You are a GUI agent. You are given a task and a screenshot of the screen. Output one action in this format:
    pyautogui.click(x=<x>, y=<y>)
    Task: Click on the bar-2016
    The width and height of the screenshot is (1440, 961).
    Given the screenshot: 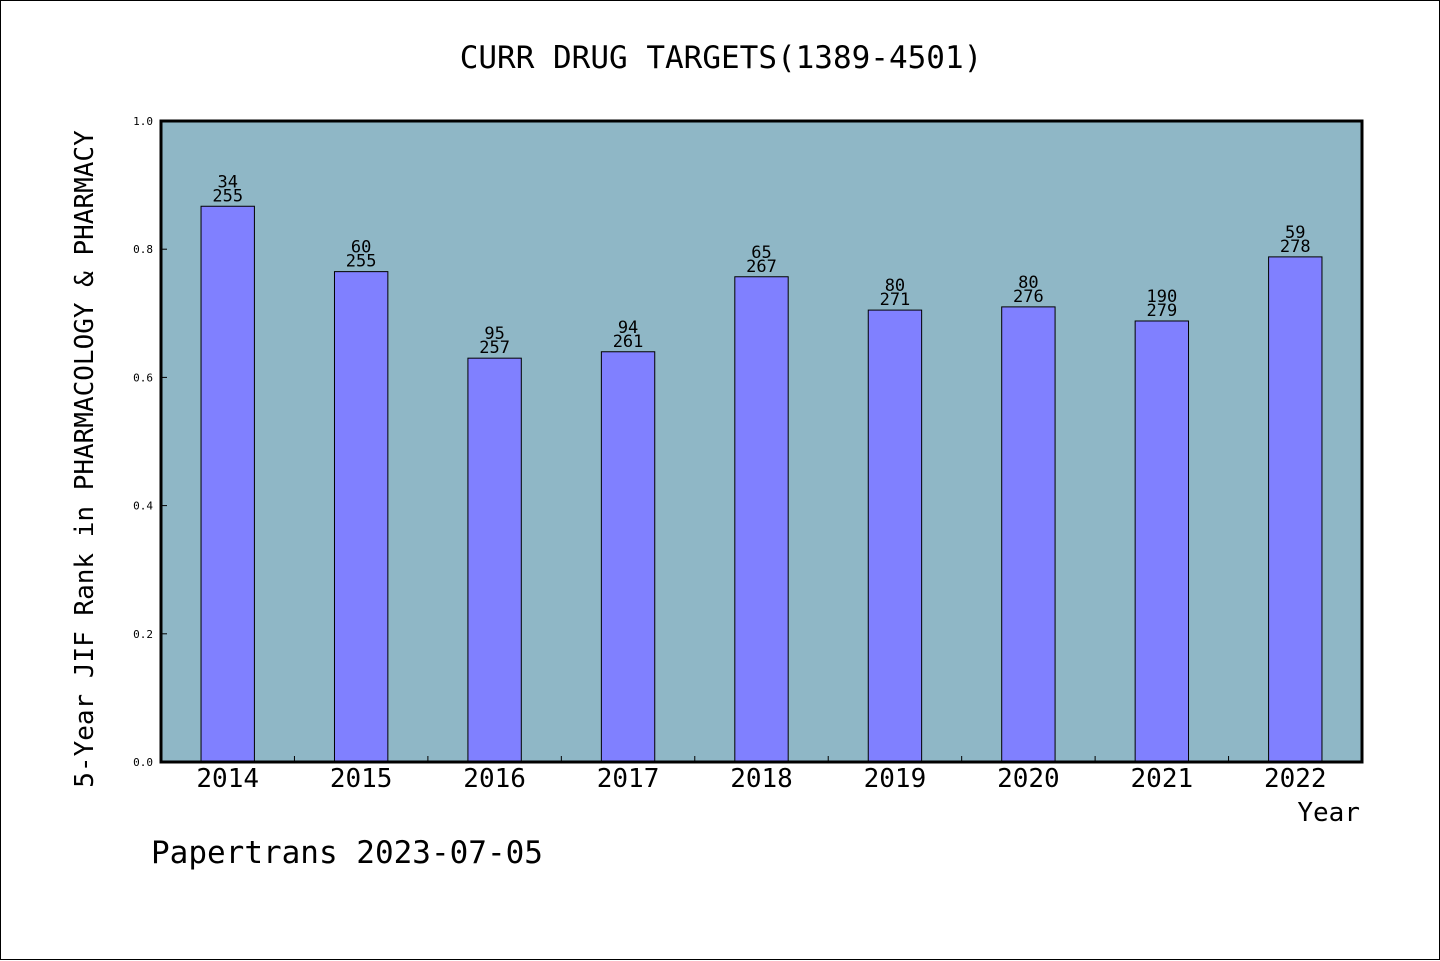 What is the action you would take?
    pyautogui.click(x=494, y=560)
    